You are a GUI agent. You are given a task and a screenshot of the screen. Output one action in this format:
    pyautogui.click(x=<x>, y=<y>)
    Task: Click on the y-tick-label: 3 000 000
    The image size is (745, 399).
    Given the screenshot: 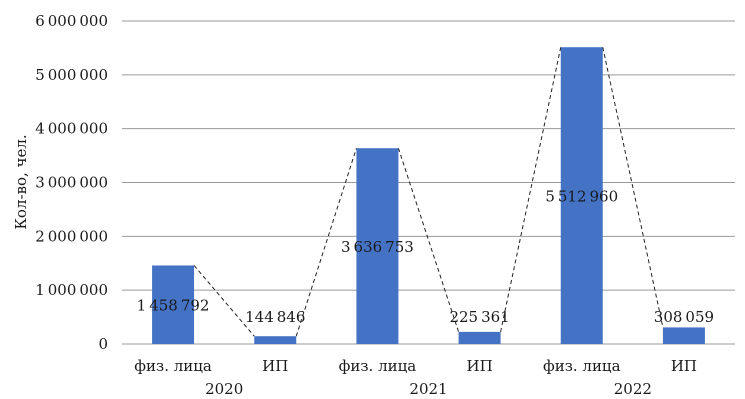 What is the action you would take?
    pyautogui.click(x=71, y=183)
    